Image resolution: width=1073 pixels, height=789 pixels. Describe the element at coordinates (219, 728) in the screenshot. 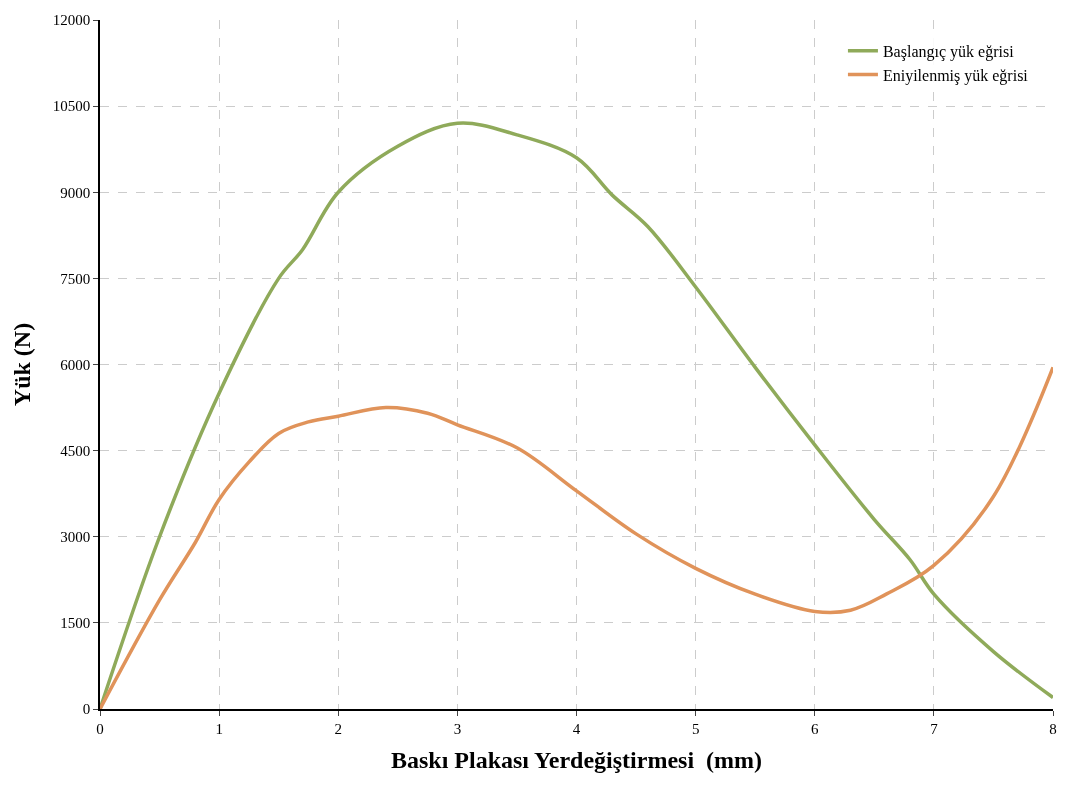

I see `x-tick-label: 1` at that location.